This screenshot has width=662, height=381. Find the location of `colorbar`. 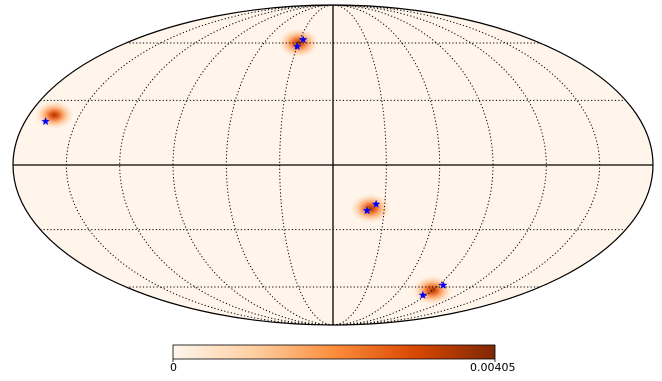

colorbar is located at coordinates (334, 352).